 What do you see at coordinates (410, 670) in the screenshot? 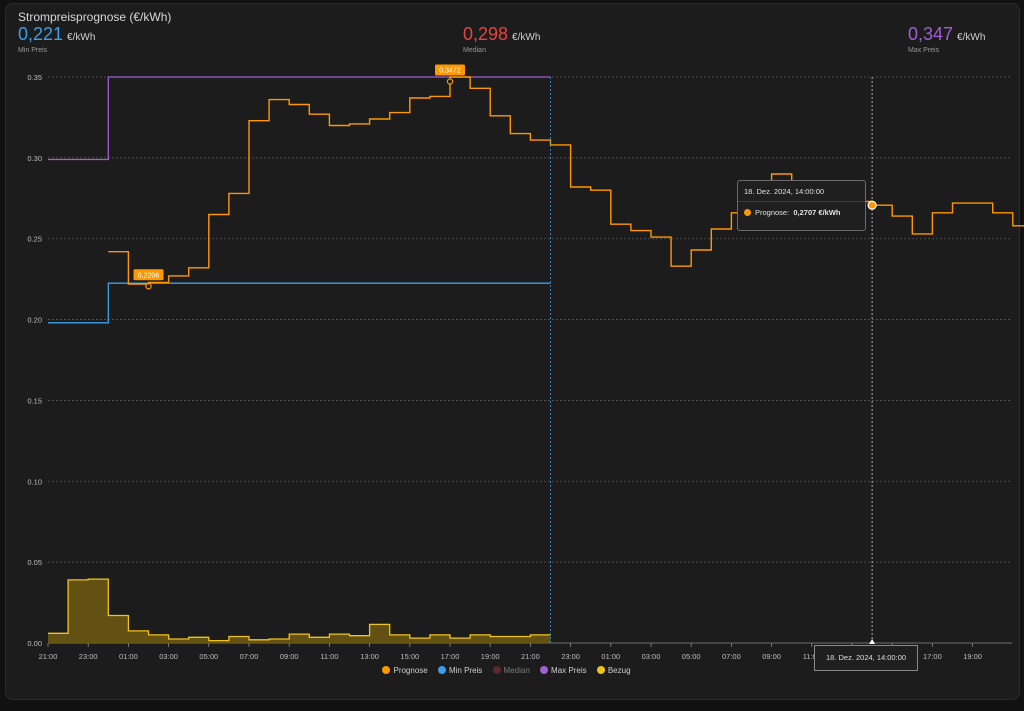
I see `legend-label: Prognose` at bounding box center [410, 670].